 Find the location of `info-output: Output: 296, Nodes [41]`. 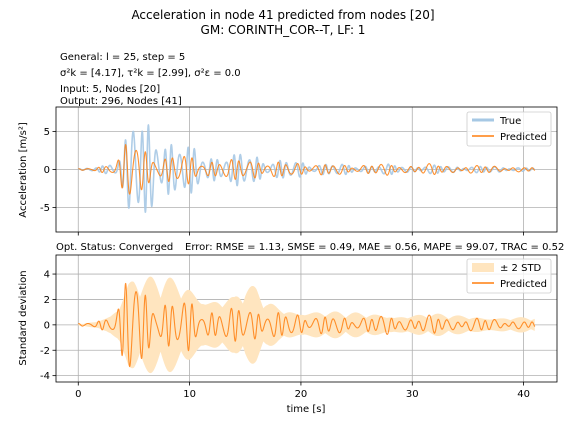

info-output: Output: 296, Nodes [41] is located at coordinates (121, 101).